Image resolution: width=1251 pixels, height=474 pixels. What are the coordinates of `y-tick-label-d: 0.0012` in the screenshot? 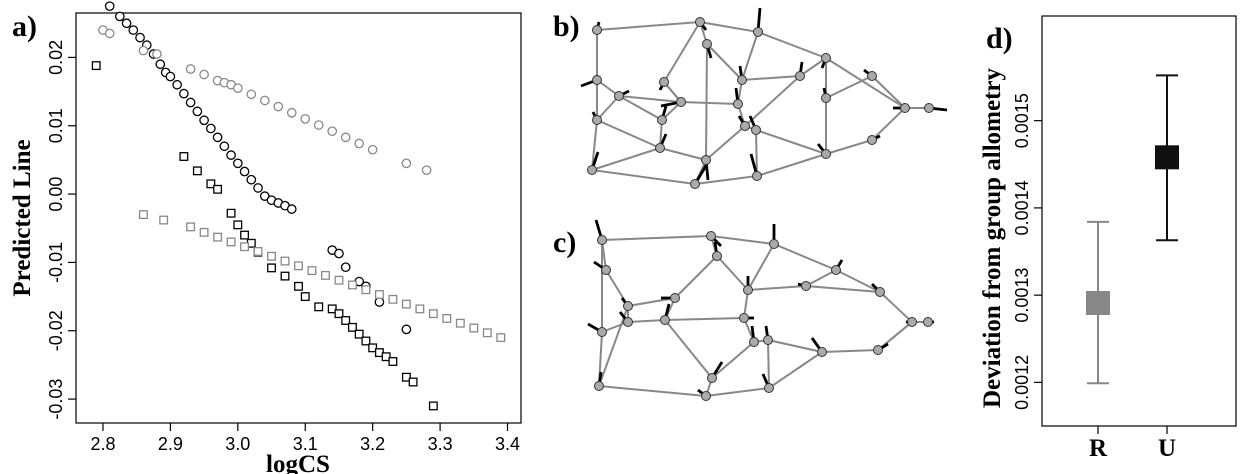 It's located at (1022, 382).